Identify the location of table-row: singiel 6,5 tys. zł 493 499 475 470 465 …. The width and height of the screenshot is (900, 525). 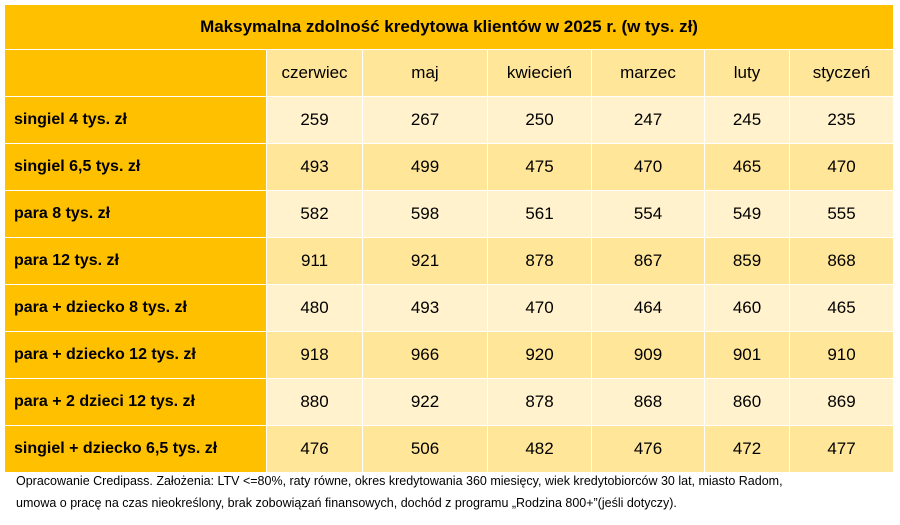
(449, 167).